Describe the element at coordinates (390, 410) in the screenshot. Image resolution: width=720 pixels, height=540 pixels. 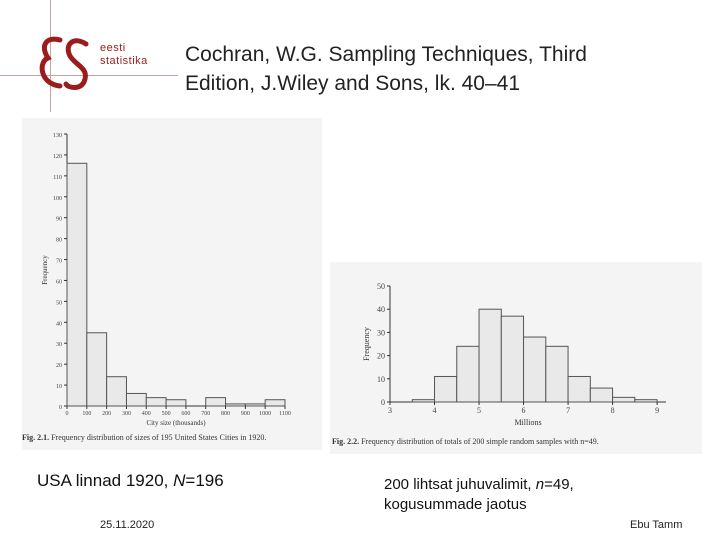
I see `x-tick-label: 3` at that location.